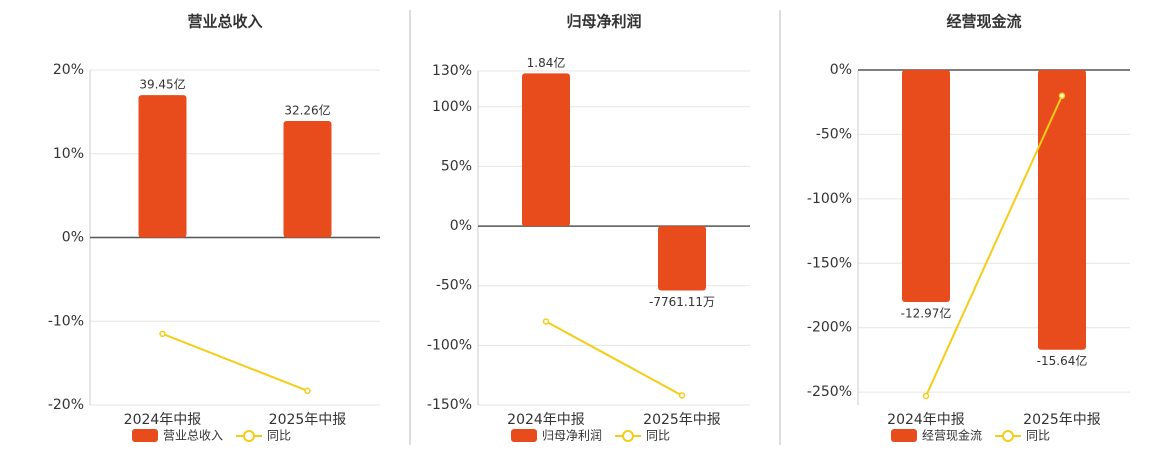  What do you see at coordinates (452, 71) in the screenshot?
I see `y-tick-label: 130%` at bounding box center [452, 71].